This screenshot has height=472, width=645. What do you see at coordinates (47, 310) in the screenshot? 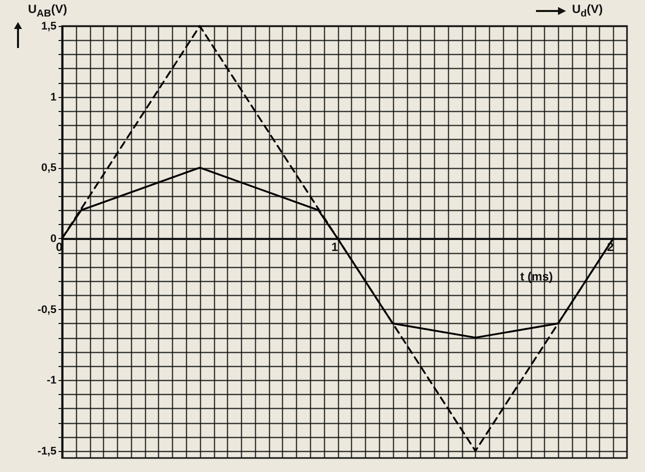
I see `y-tick-label: -0,5` at bounding box center [47, 310].